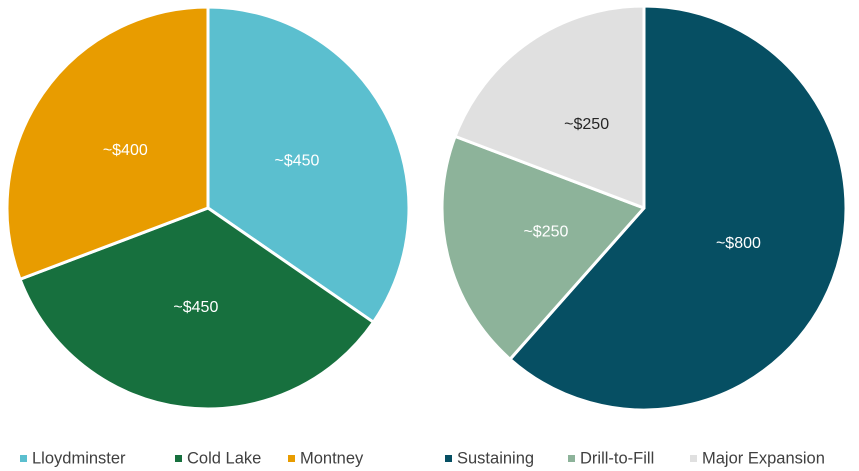 The height and width of the screenshot is (471, 859). I want to click on legend-label: Cold Lake, so click(224, 458).